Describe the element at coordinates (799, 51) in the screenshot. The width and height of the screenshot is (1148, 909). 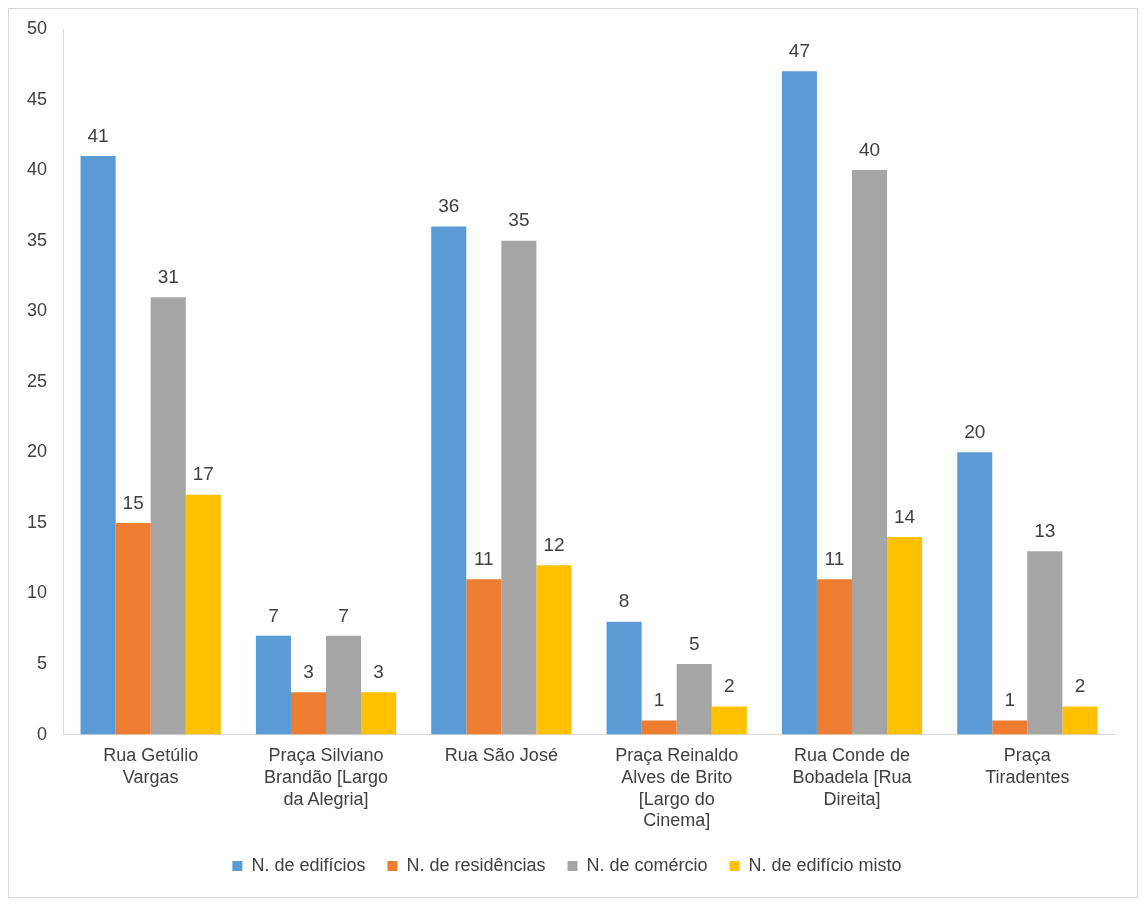
I see `data-label: 47` at that location.